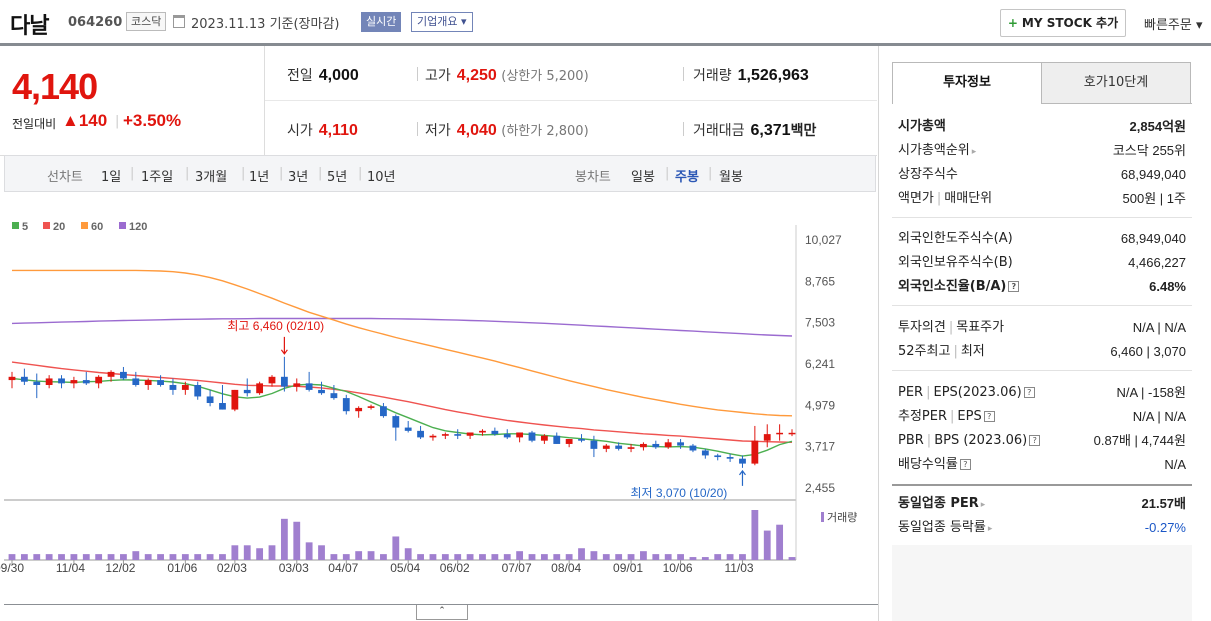  Describe the element at coordinates (803, 131) in the screenshot. I see `trade-amount-unit: 백만` at that location.